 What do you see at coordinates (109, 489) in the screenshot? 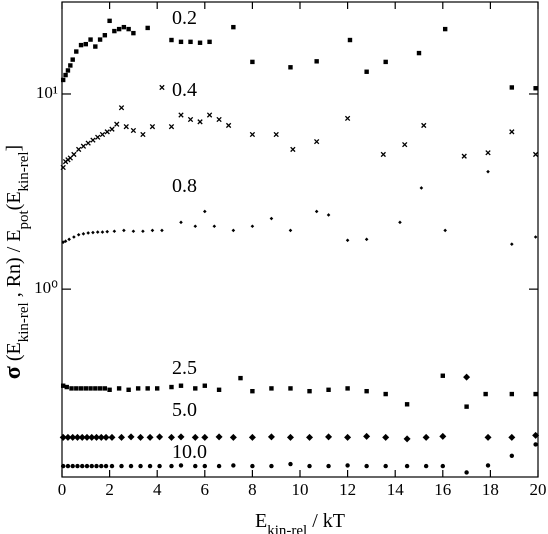
I see `x-tick-label: 2` at bounding box center [109, 489].